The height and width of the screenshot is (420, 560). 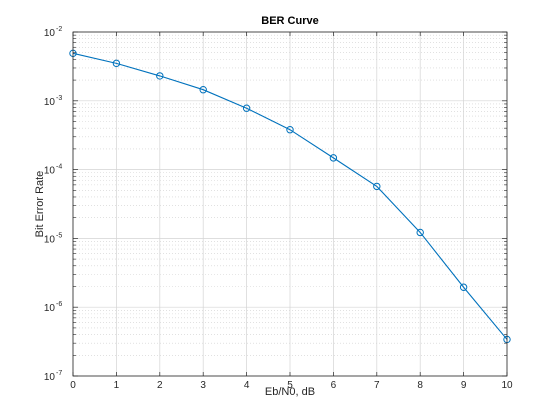 I want to click on x-tick-label: 2, so click(x=160, y=385).